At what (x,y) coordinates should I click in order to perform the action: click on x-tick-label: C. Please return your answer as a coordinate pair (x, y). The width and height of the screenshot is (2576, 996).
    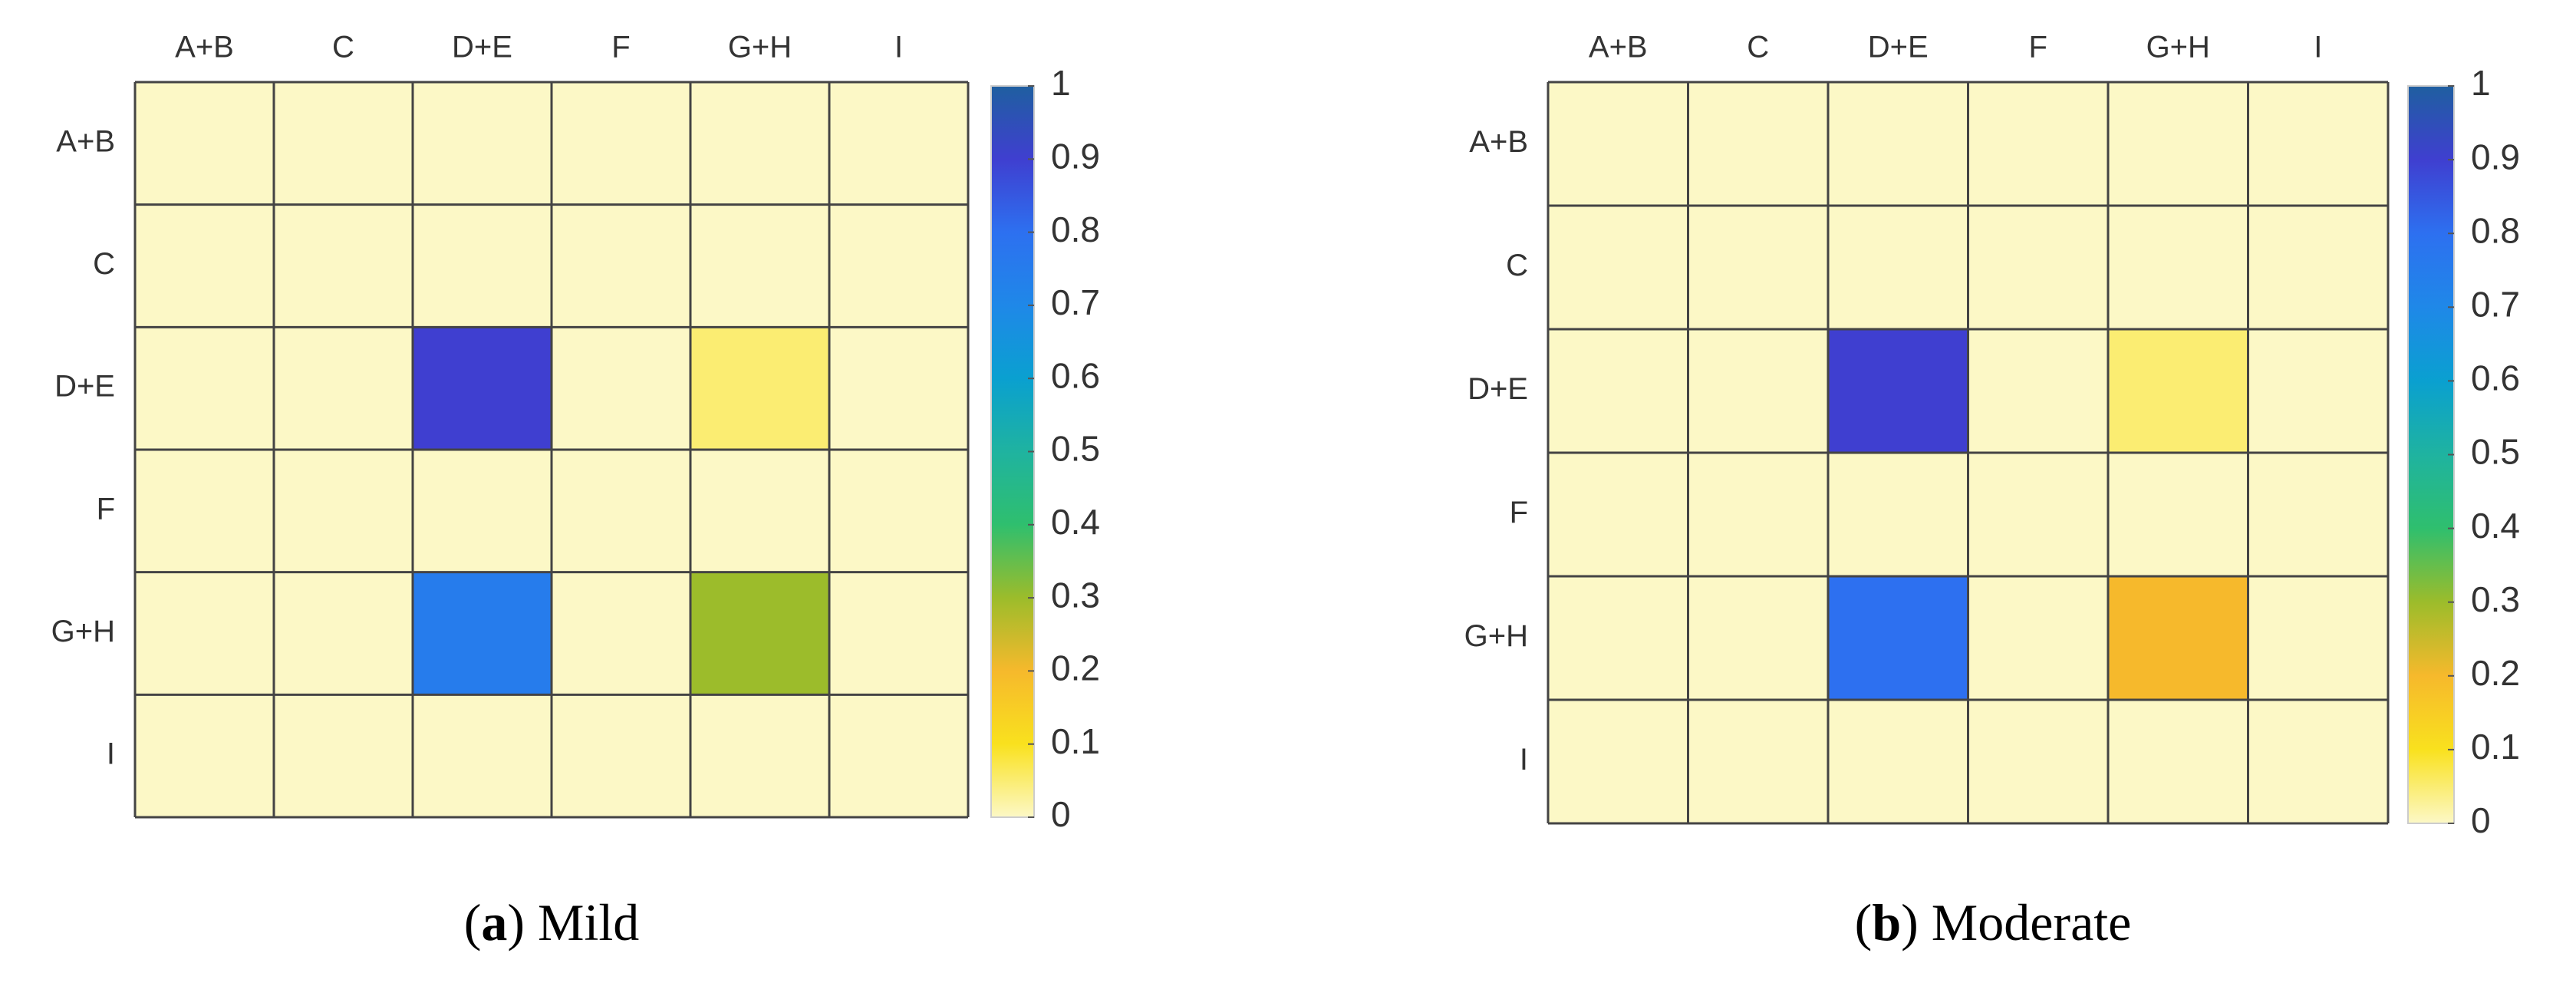
    Looking at the image, I should click on (343, 47).